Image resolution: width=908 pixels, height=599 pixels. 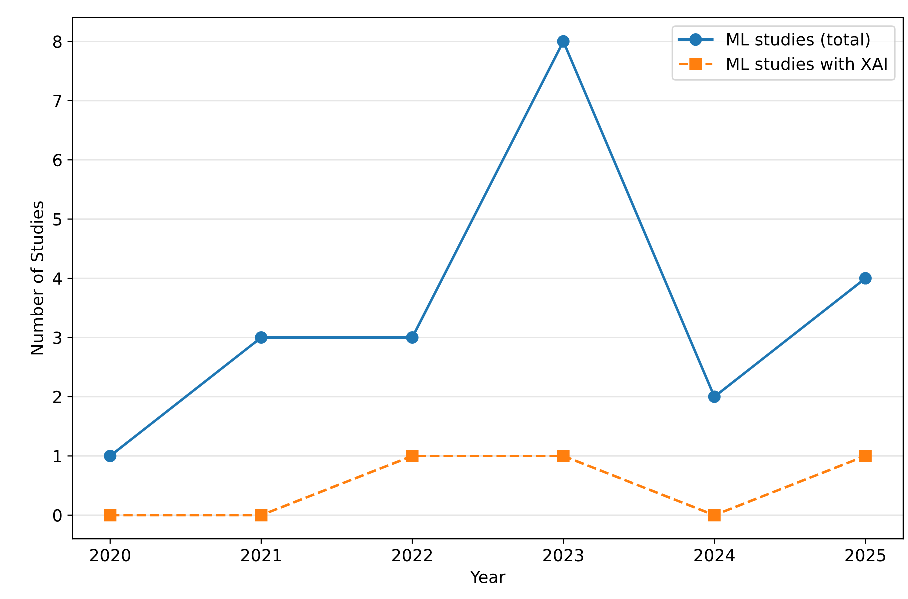 What do you see at coordinates (57, 42) in the screenshot?
I see `y-tick-label: 8` at bounding box center [57, 42].